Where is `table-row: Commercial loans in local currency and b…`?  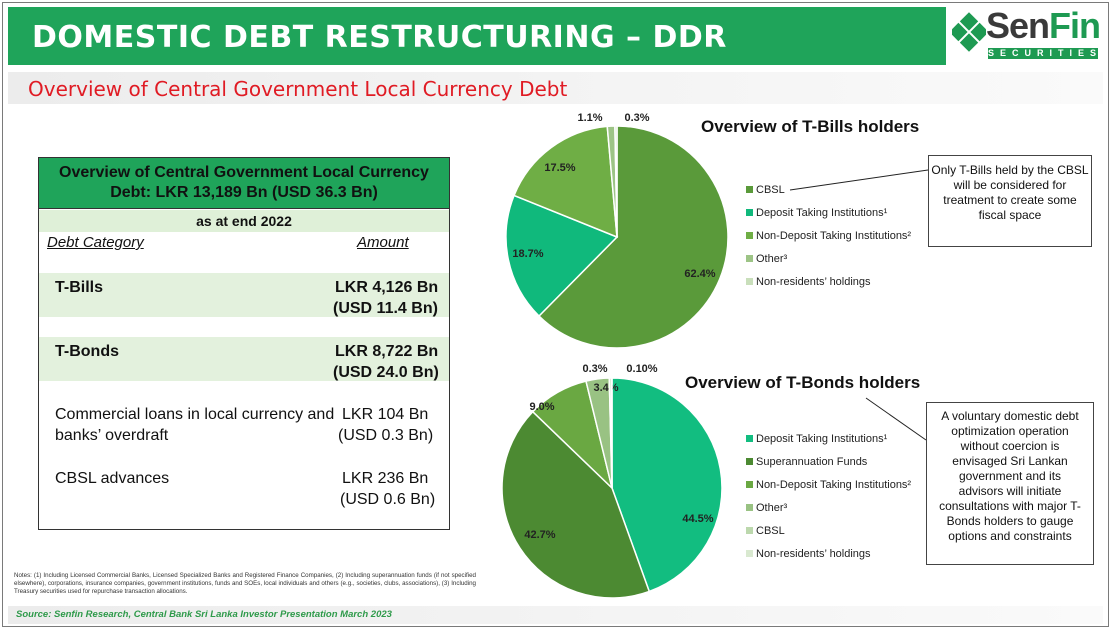
table-row: Commercial loans in local currency and b… is located at coordinates (244, 424).